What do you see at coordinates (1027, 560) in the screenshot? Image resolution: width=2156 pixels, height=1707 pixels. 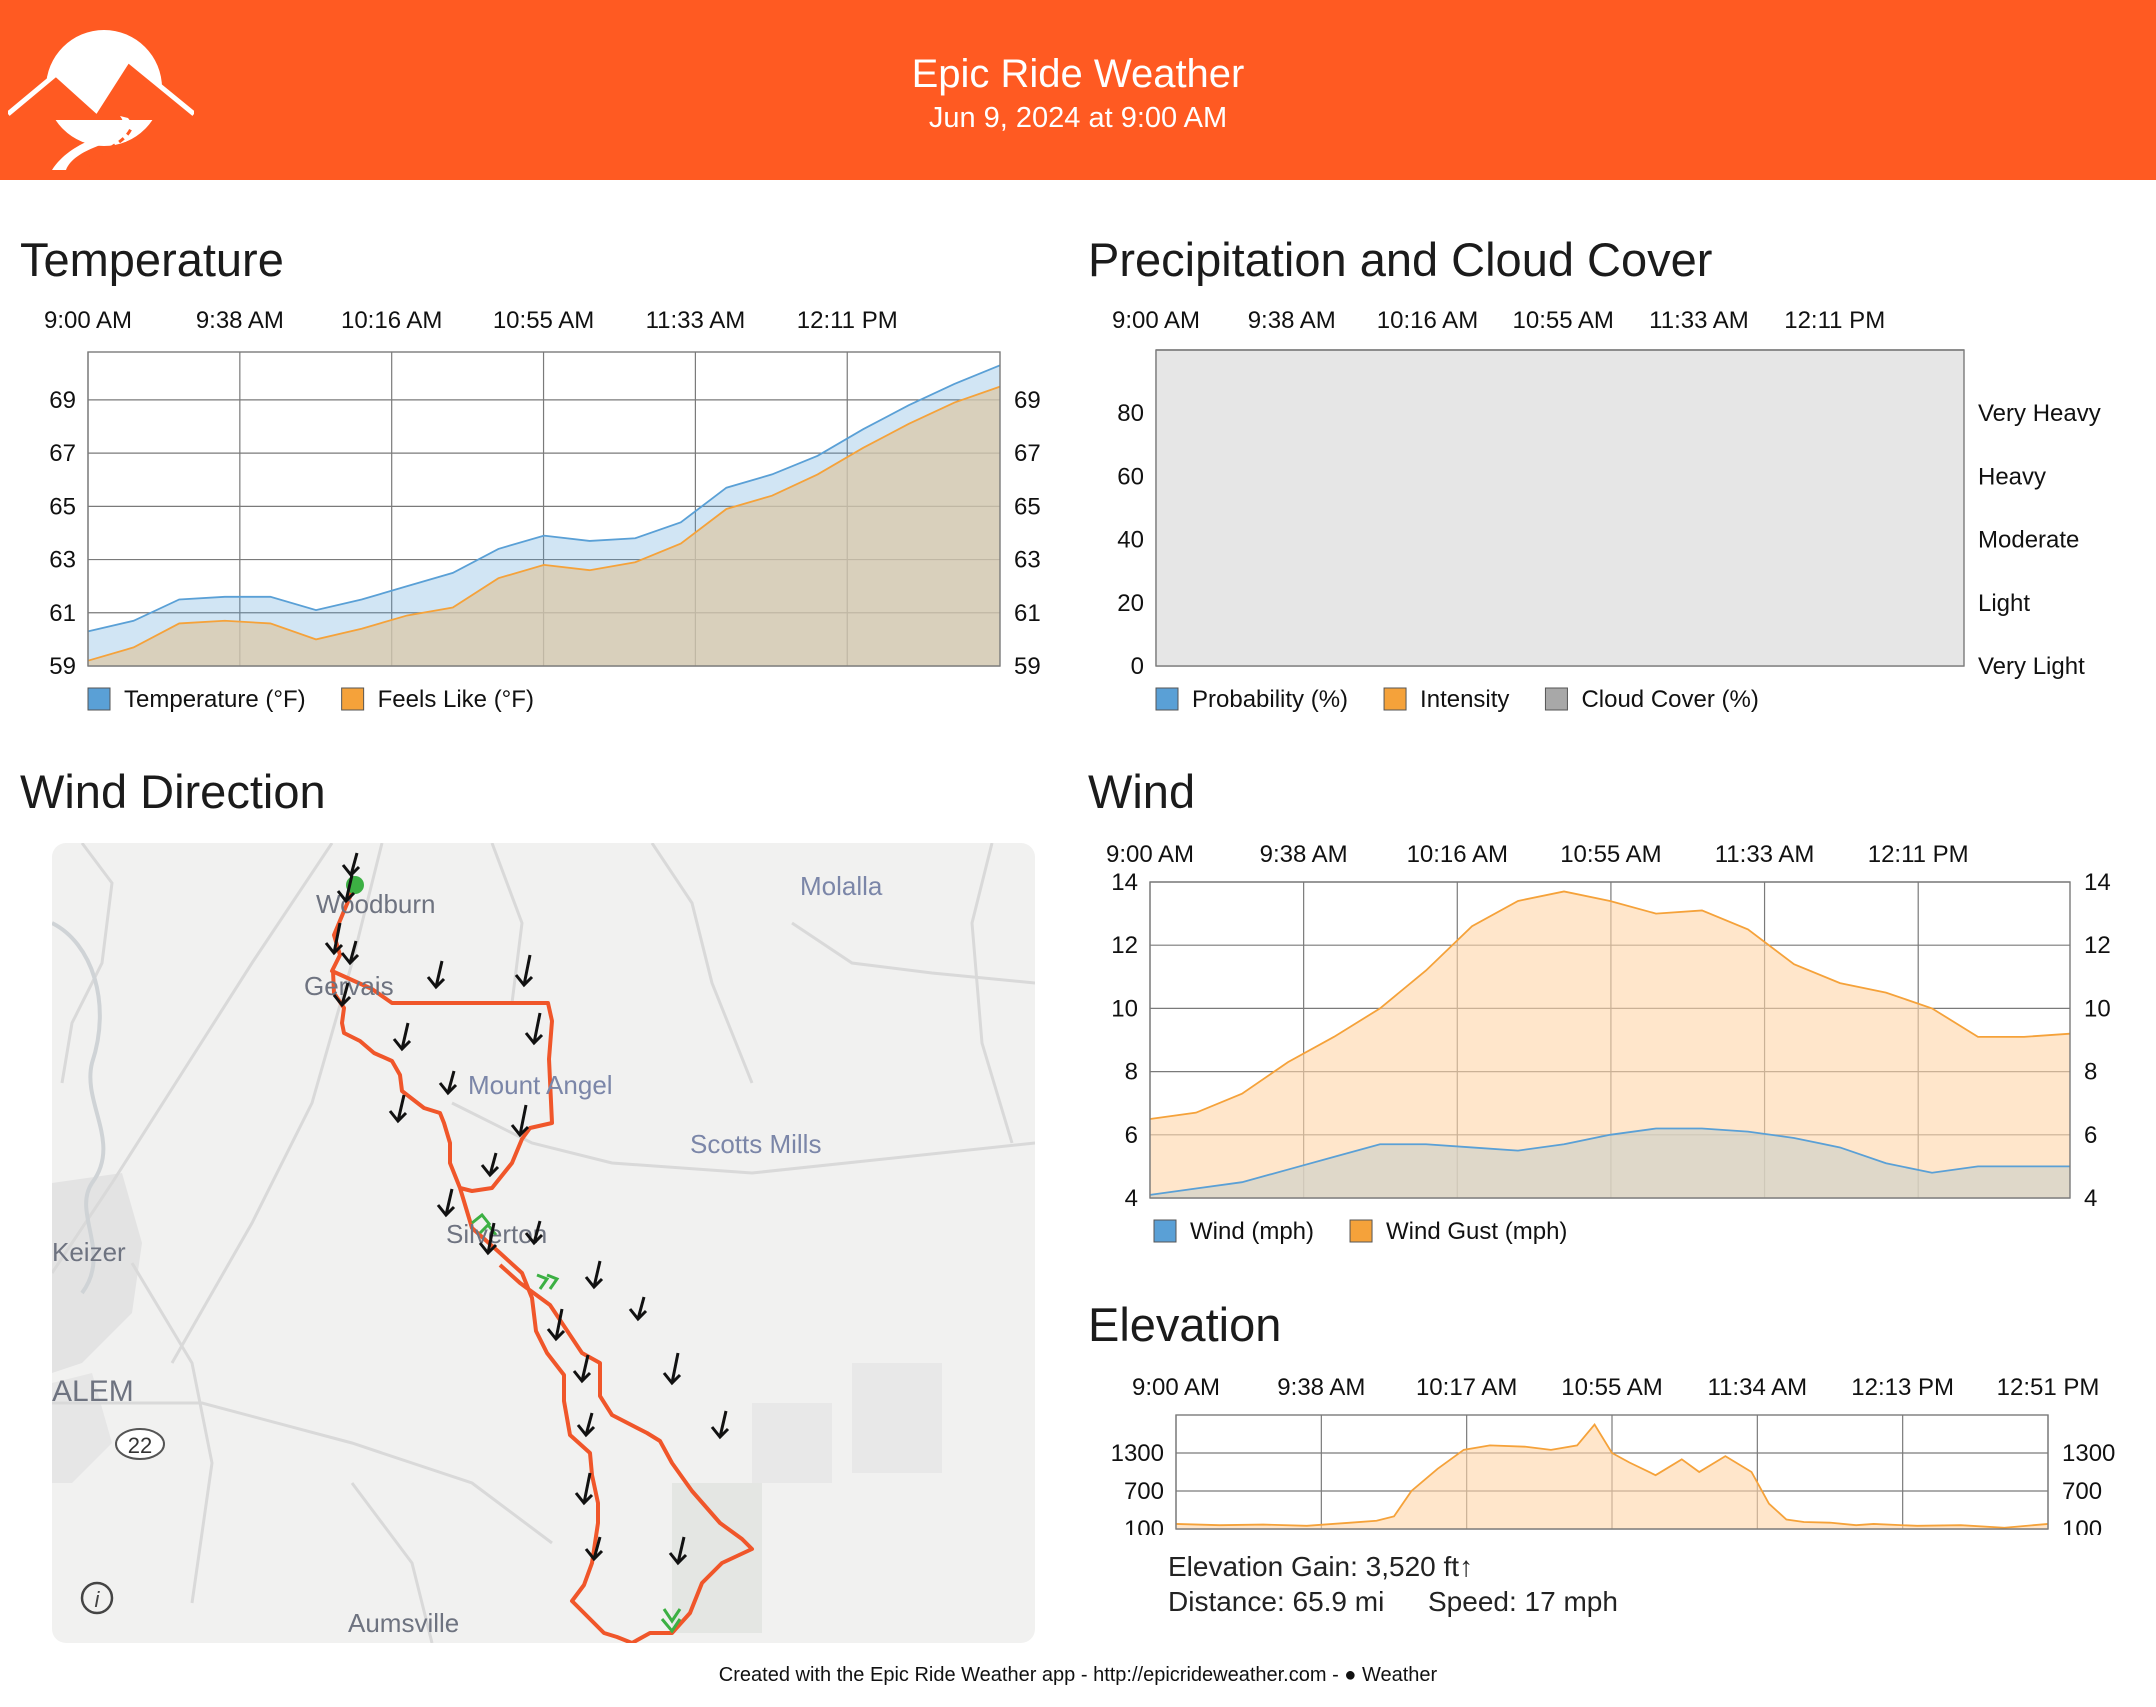 I see `y2-tick-label: 63` at bounding box center [1027, 560].